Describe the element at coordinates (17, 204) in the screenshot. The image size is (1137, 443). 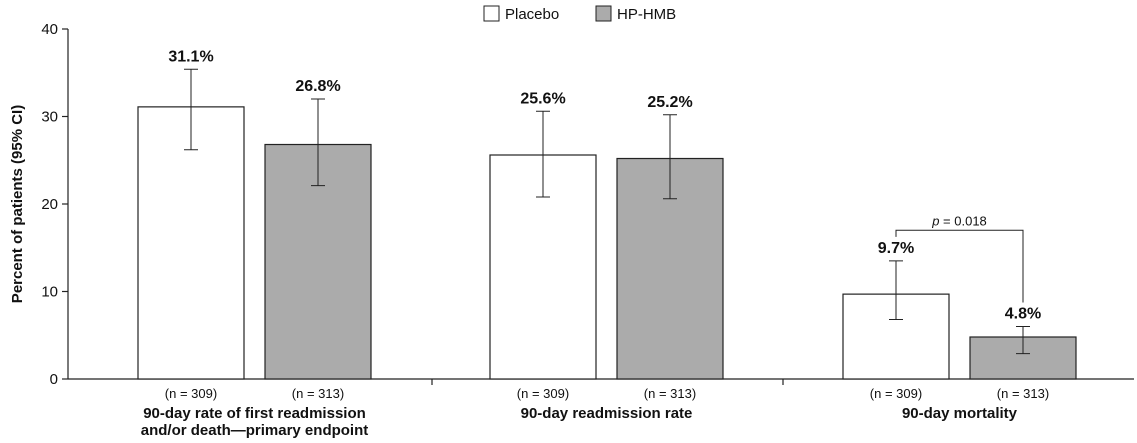
I see `y-axis-label: Percent of patients (95% CI)` at that location.